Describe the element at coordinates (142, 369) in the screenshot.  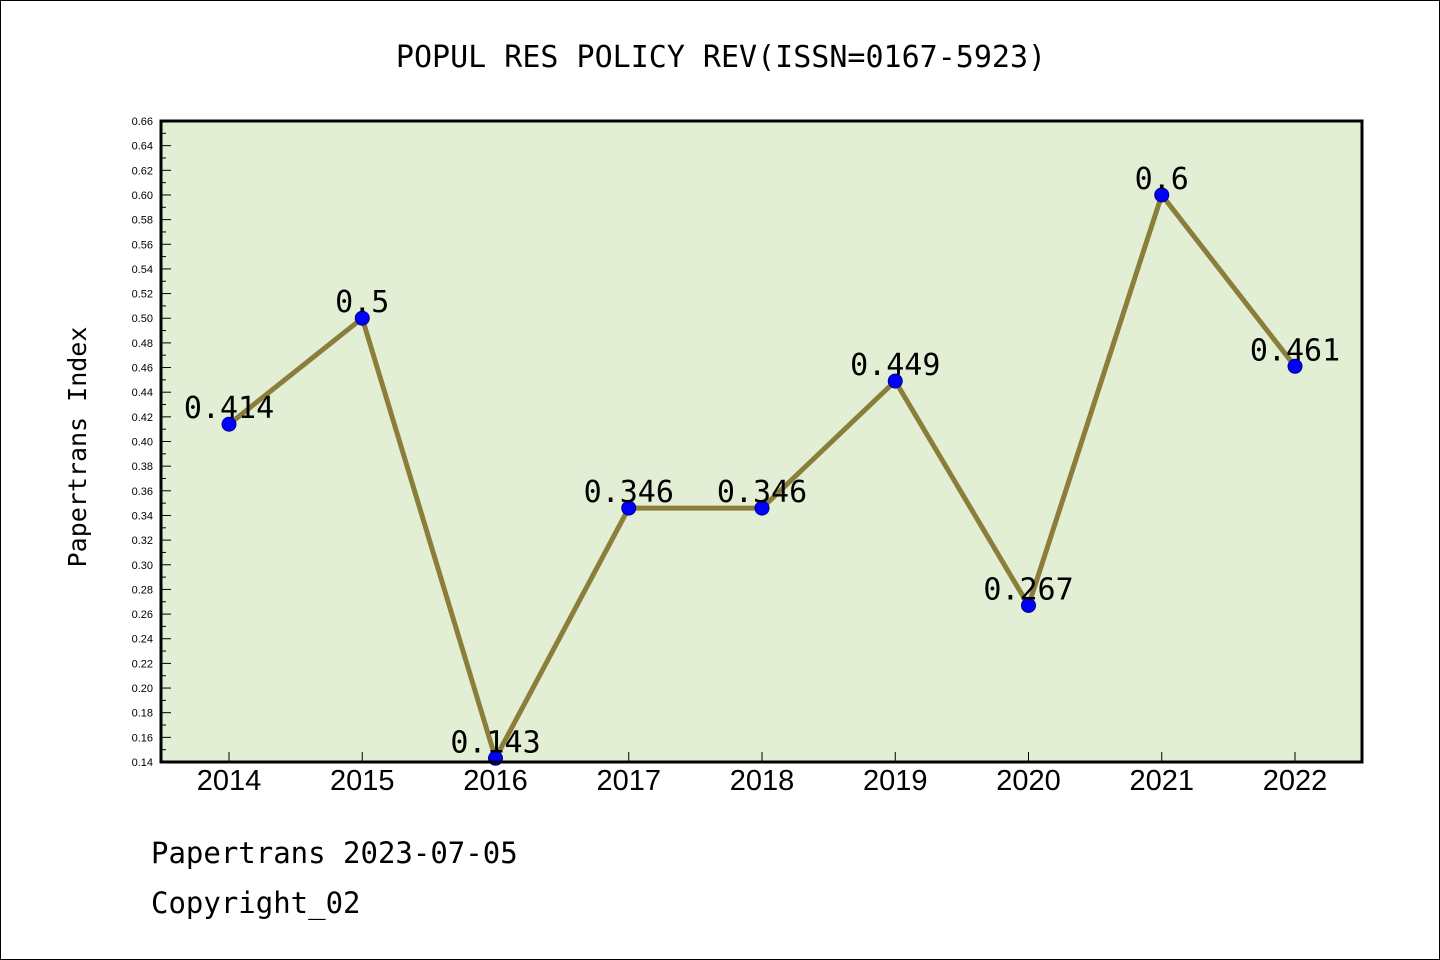
I see `y-tick-label: 0.46` at that location.